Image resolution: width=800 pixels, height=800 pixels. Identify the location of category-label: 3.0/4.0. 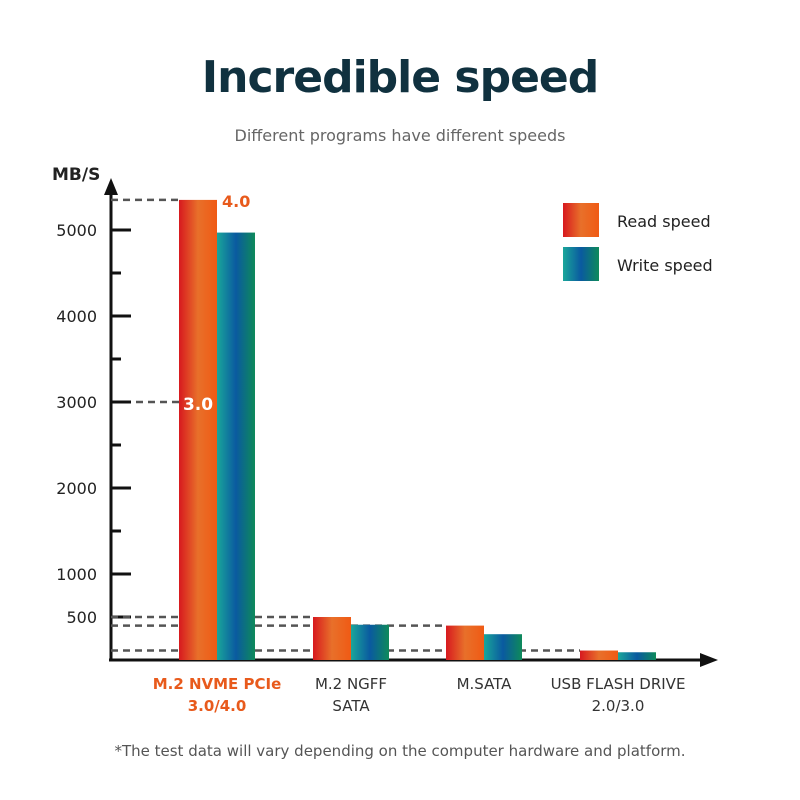
(217, 706).